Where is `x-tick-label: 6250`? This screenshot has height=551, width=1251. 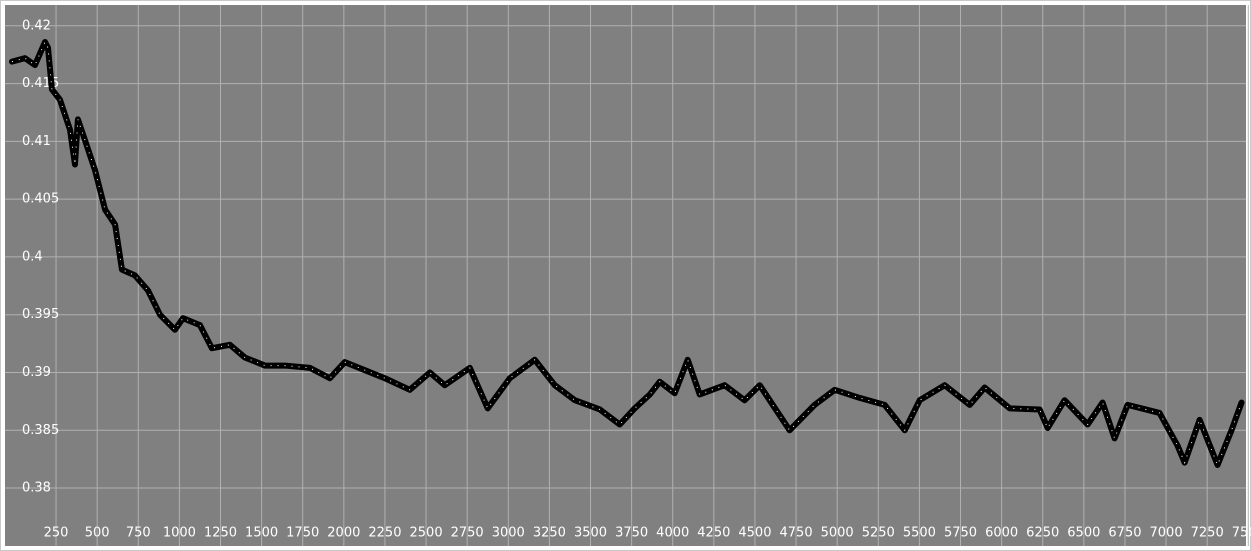 x-tick-label: 6250 is located at coordinates (1042, 533).